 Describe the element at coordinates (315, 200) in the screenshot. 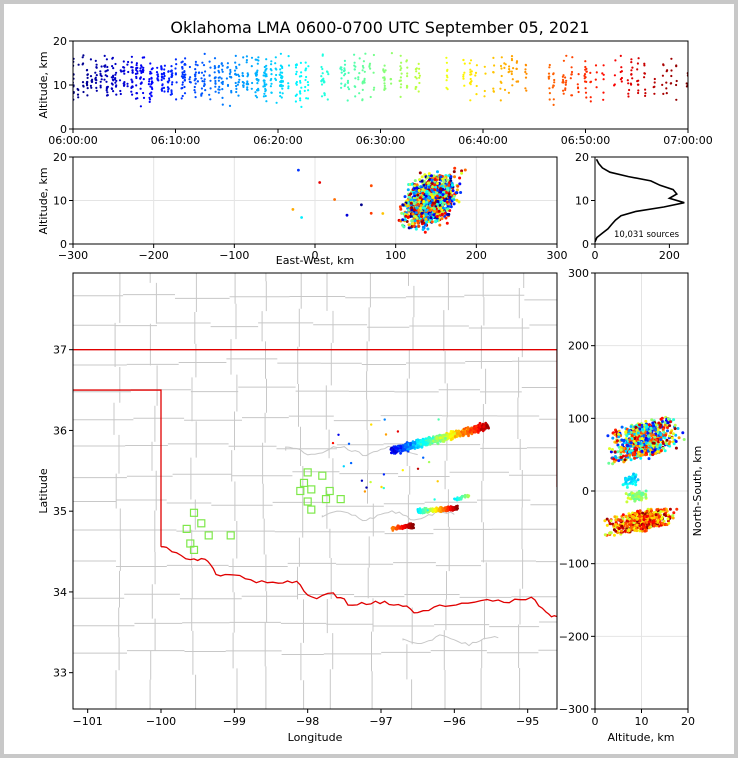

I see `ew-height-grid` at that location.